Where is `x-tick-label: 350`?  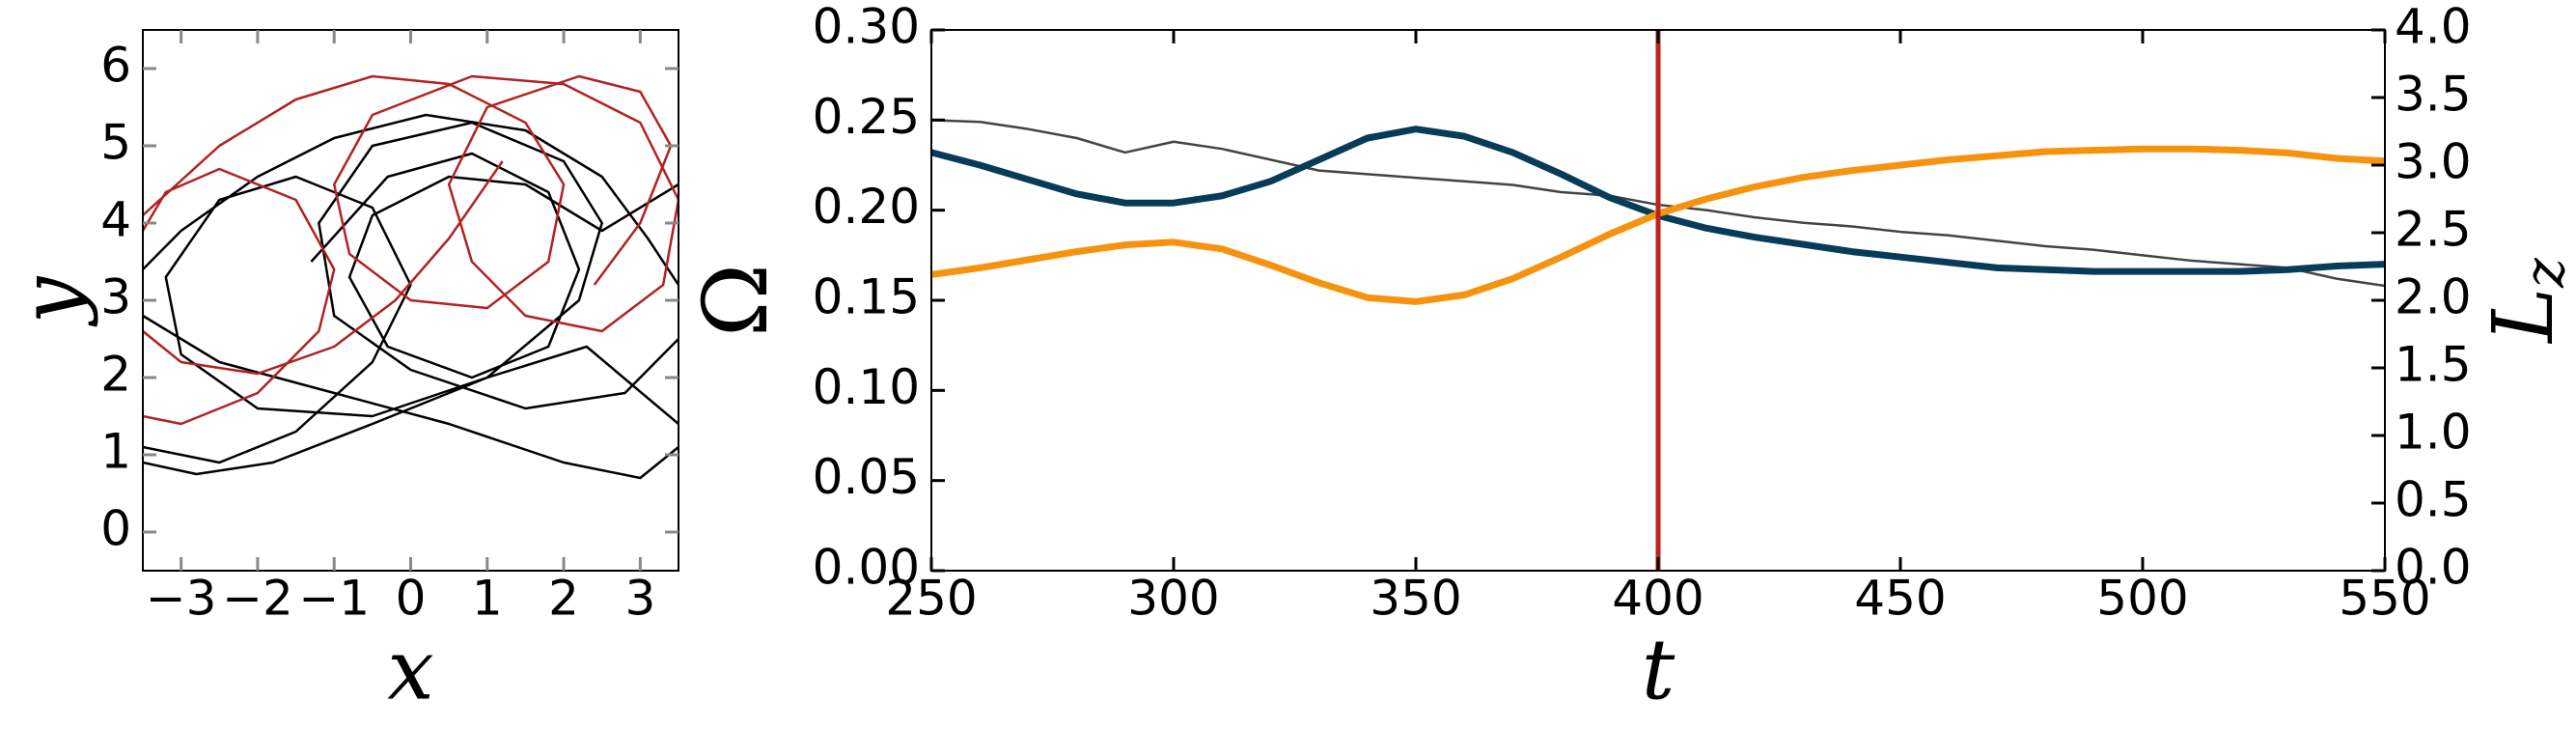
x-tick-label: 350 is located at coordinates (1415, 599).